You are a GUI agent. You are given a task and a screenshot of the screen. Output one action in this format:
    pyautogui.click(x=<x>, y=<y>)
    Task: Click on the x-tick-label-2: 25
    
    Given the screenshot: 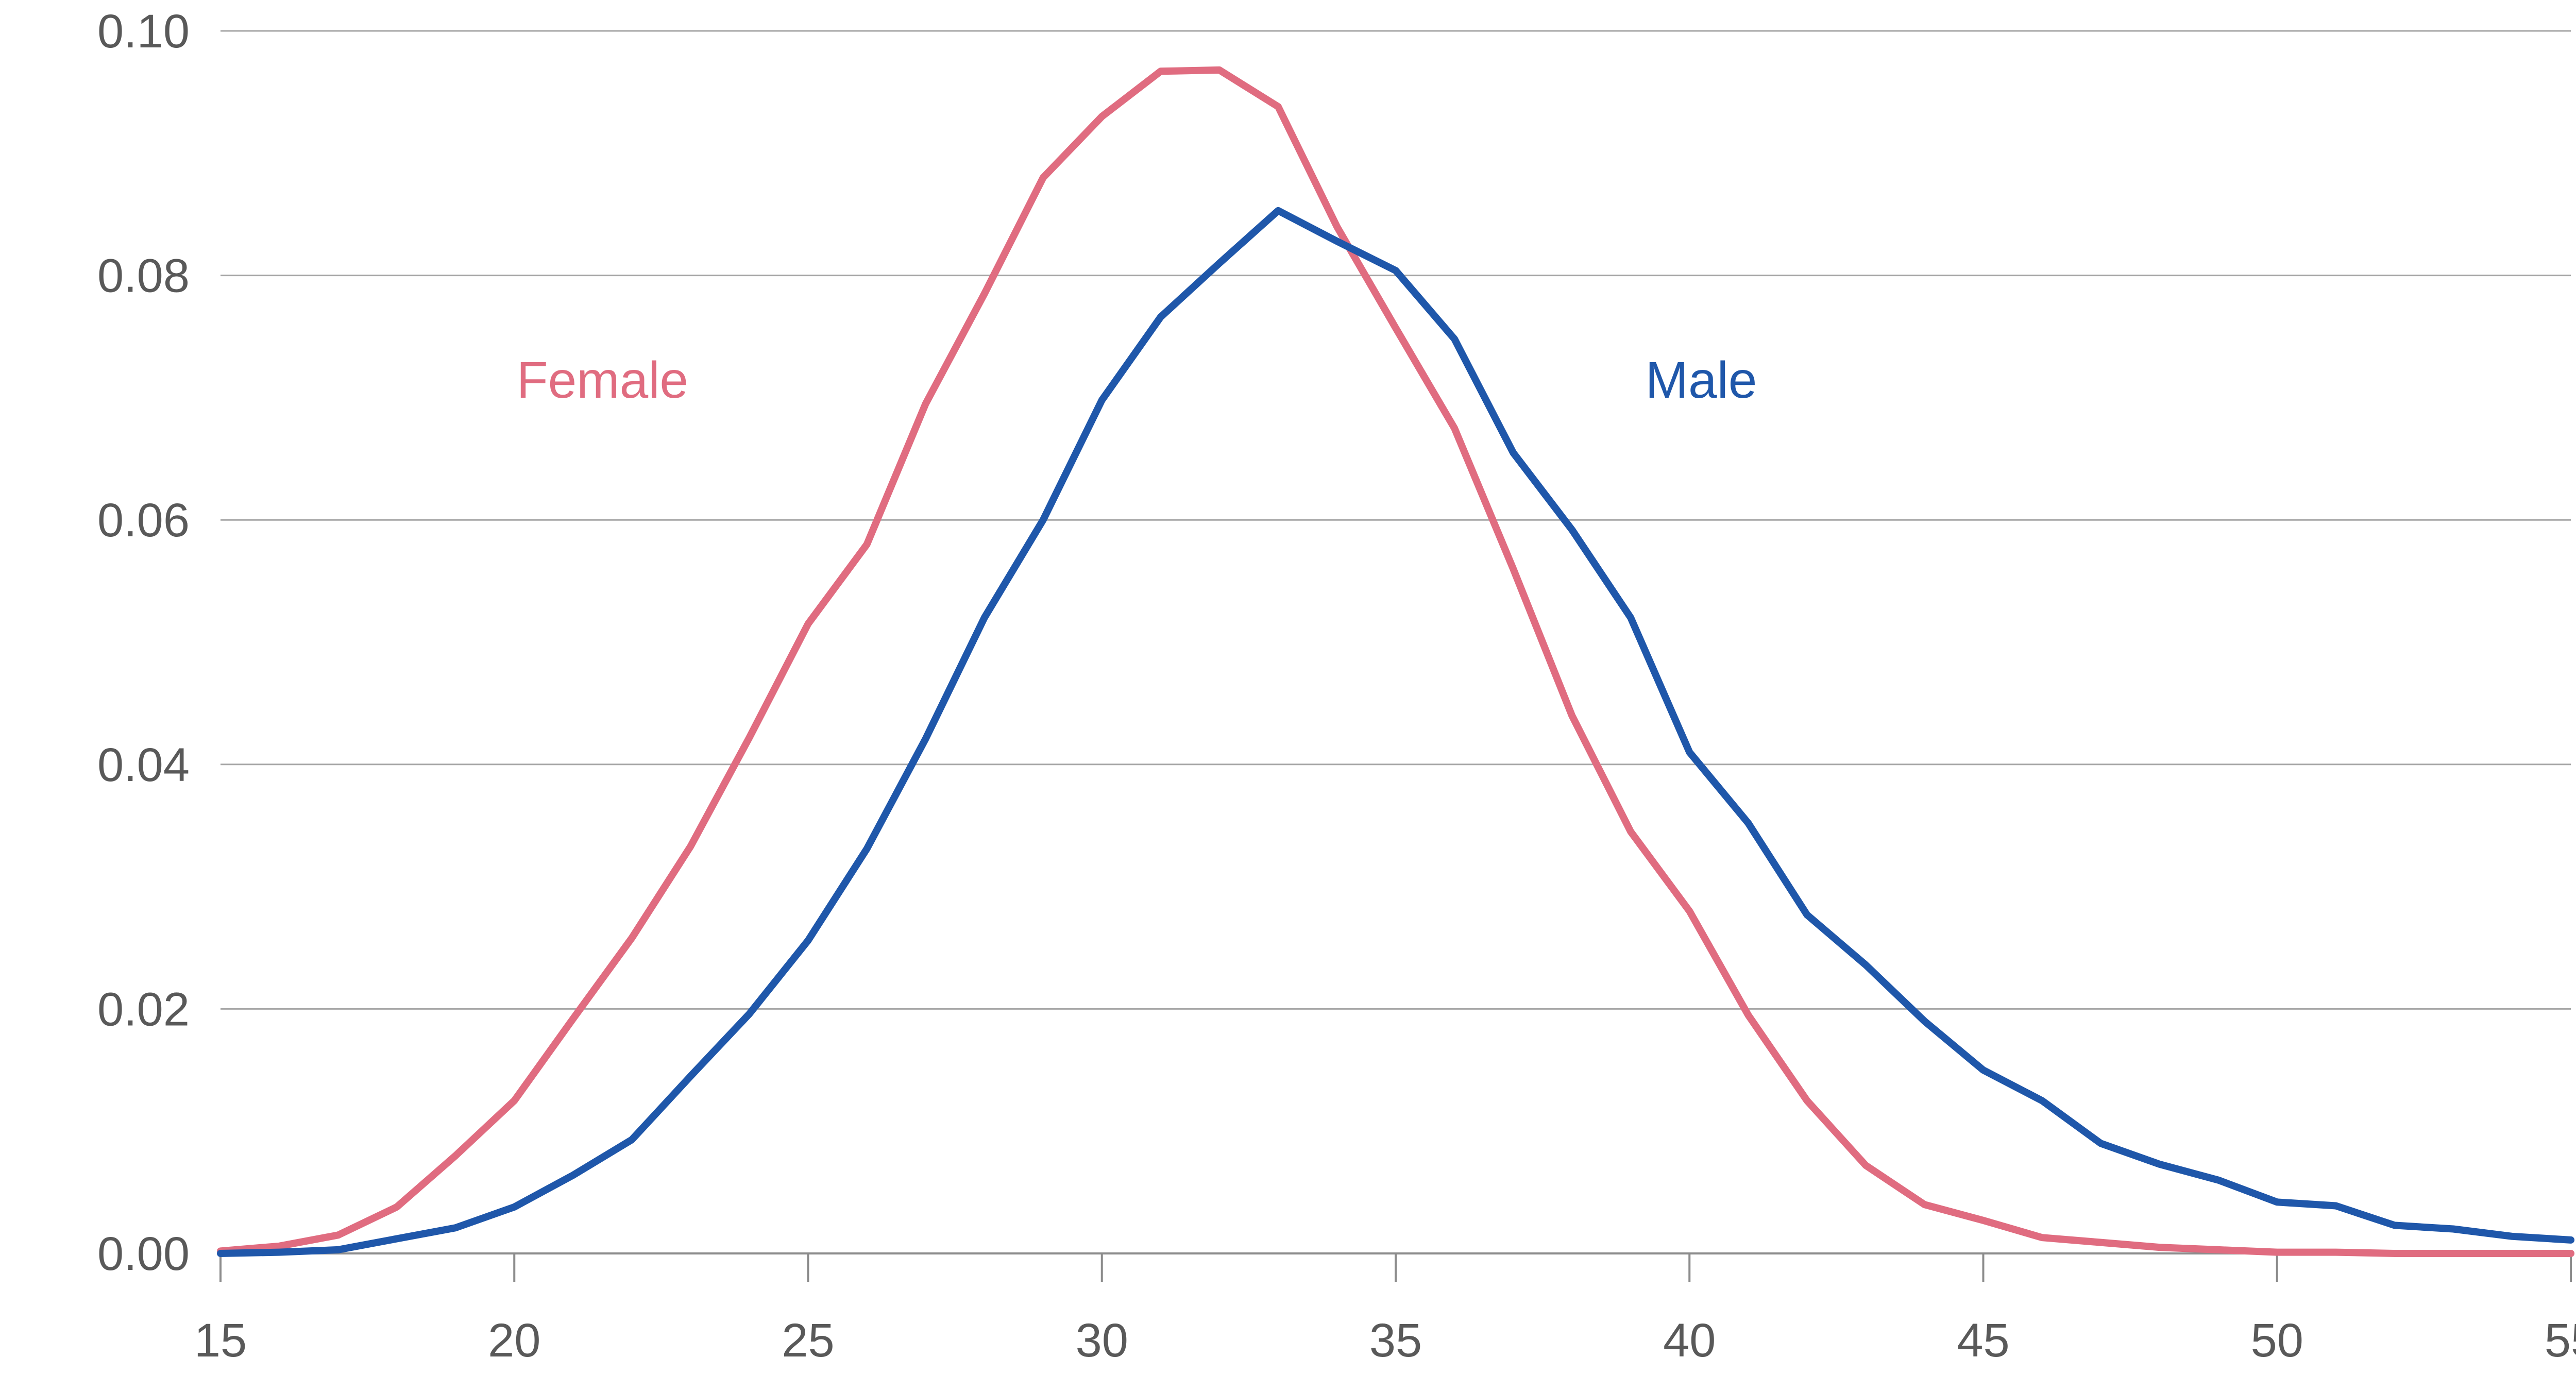 What is the action you would take?
    pyautogui.click(x=808, y=1340)
    